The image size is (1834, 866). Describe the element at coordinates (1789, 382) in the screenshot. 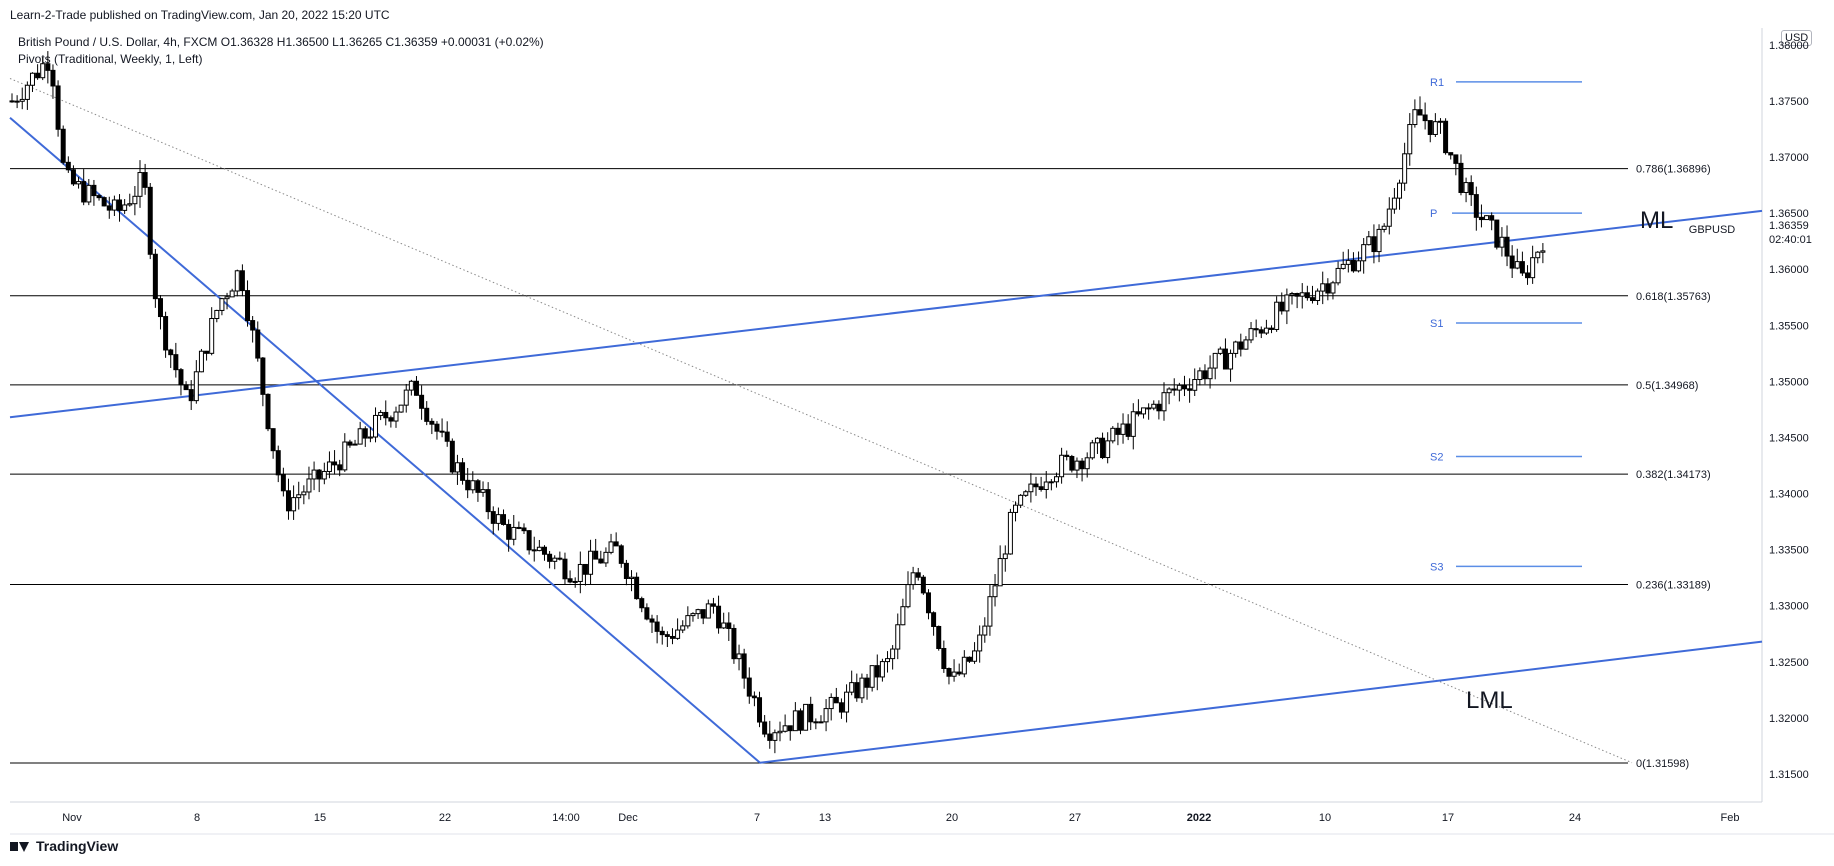

I see `price-tick-label: 1.35000` at that location.